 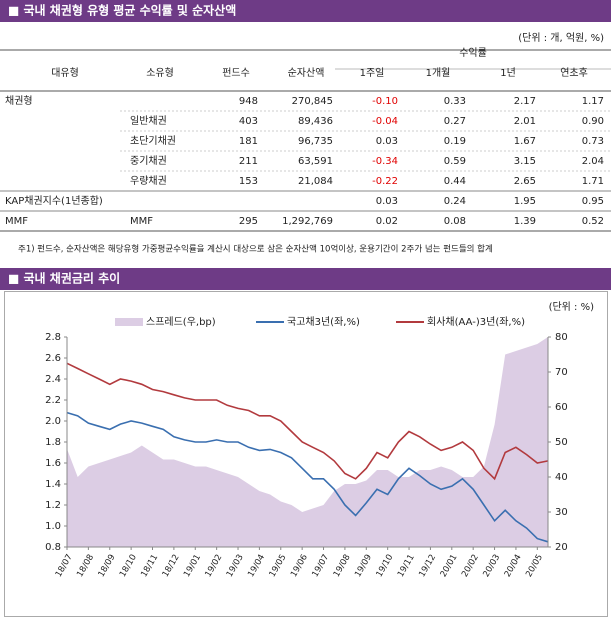 What do you see at coordinates (385, 181) in the screenshot?
I see `table-cell: -0.22` at bounding box center [385, 181].